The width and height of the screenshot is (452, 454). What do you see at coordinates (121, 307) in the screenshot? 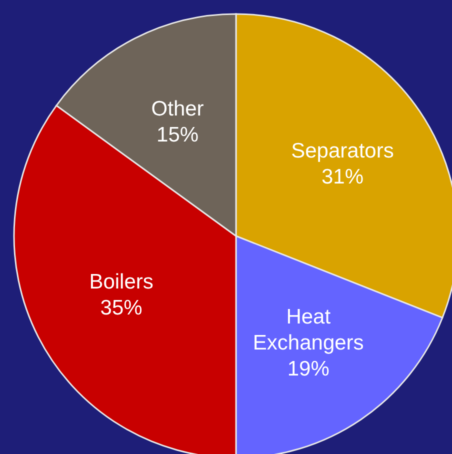
I see `data-label: 35%` at bounding box center [121, 307].